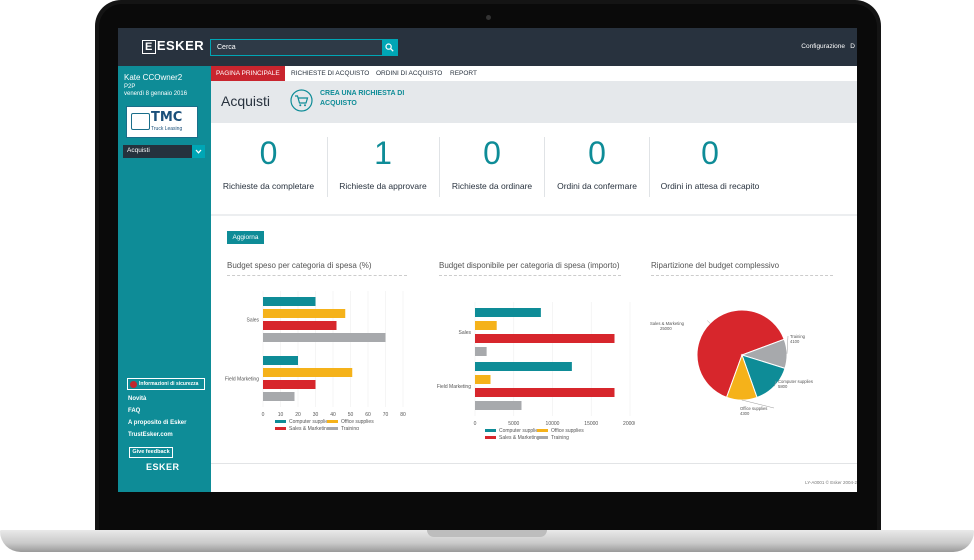 Image resolution: width=974 pixels, height=560 pixels. I want to click on chart-title-spent: Budget speso per categoria di spesa (%), so click(317, 268).